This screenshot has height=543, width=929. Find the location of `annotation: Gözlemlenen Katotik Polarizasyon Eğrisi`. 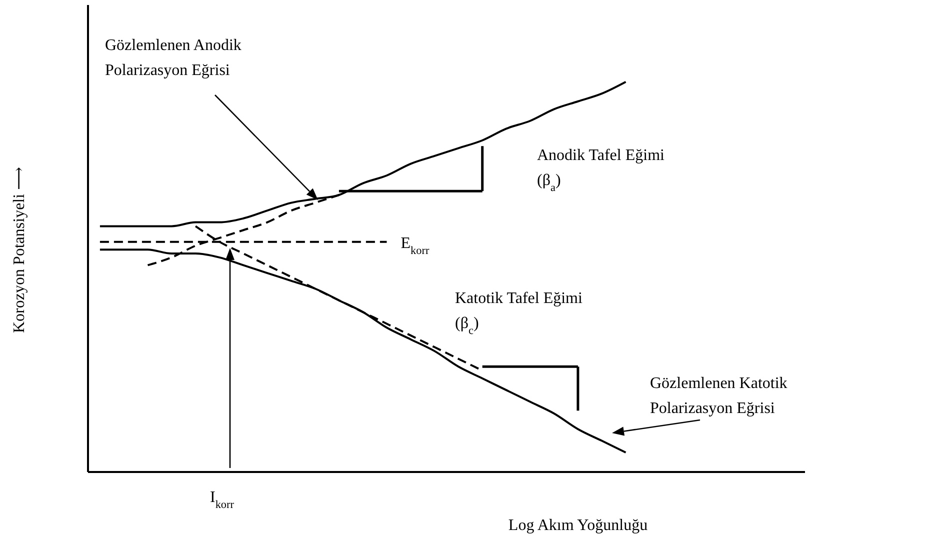

annotation: Gözlemlenen Katotik Polarizasyon Eğrisi is located at coordinates (719, 396).